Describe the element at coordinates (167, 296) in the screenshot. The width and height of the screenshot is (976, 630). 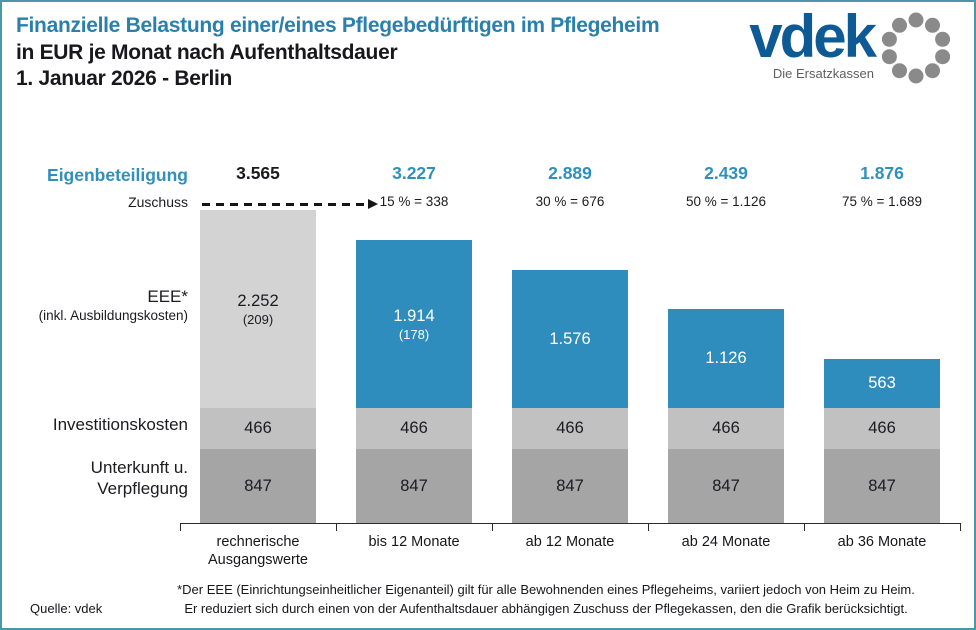
I see `row-label-eee: EEE*` at that location.